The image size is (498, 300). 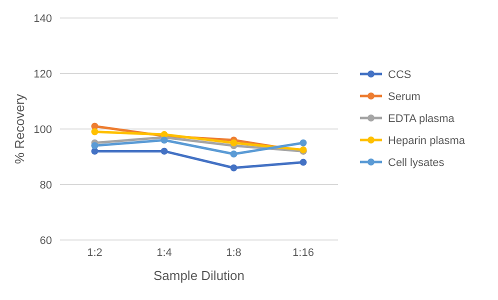 I want to click on legend-label: Serum, so click(x=404, y=96).